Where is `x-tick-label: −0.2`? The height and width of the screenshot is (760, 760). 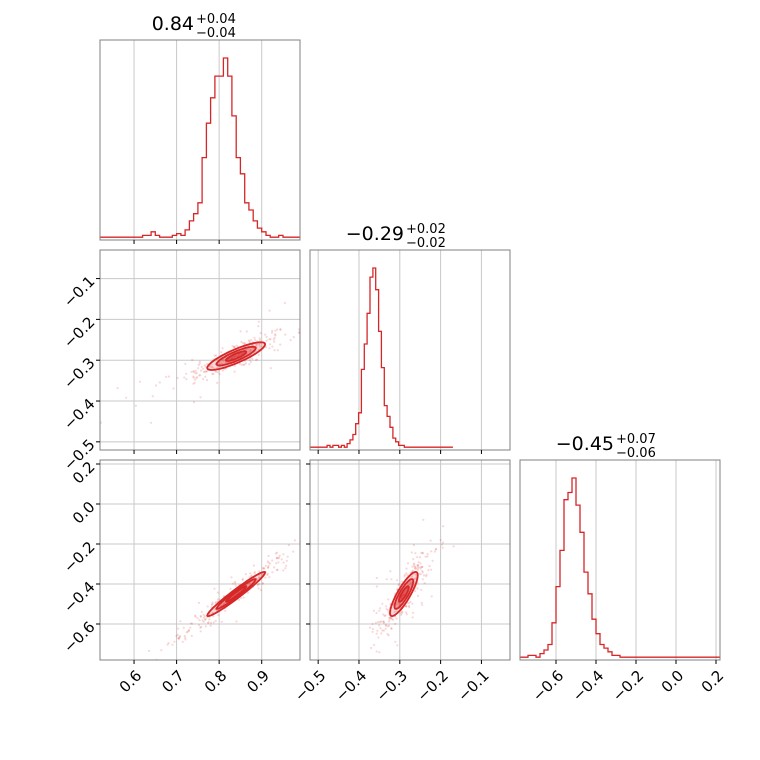
x-tick-label: −0.2 is located at coordinates (628, 686).